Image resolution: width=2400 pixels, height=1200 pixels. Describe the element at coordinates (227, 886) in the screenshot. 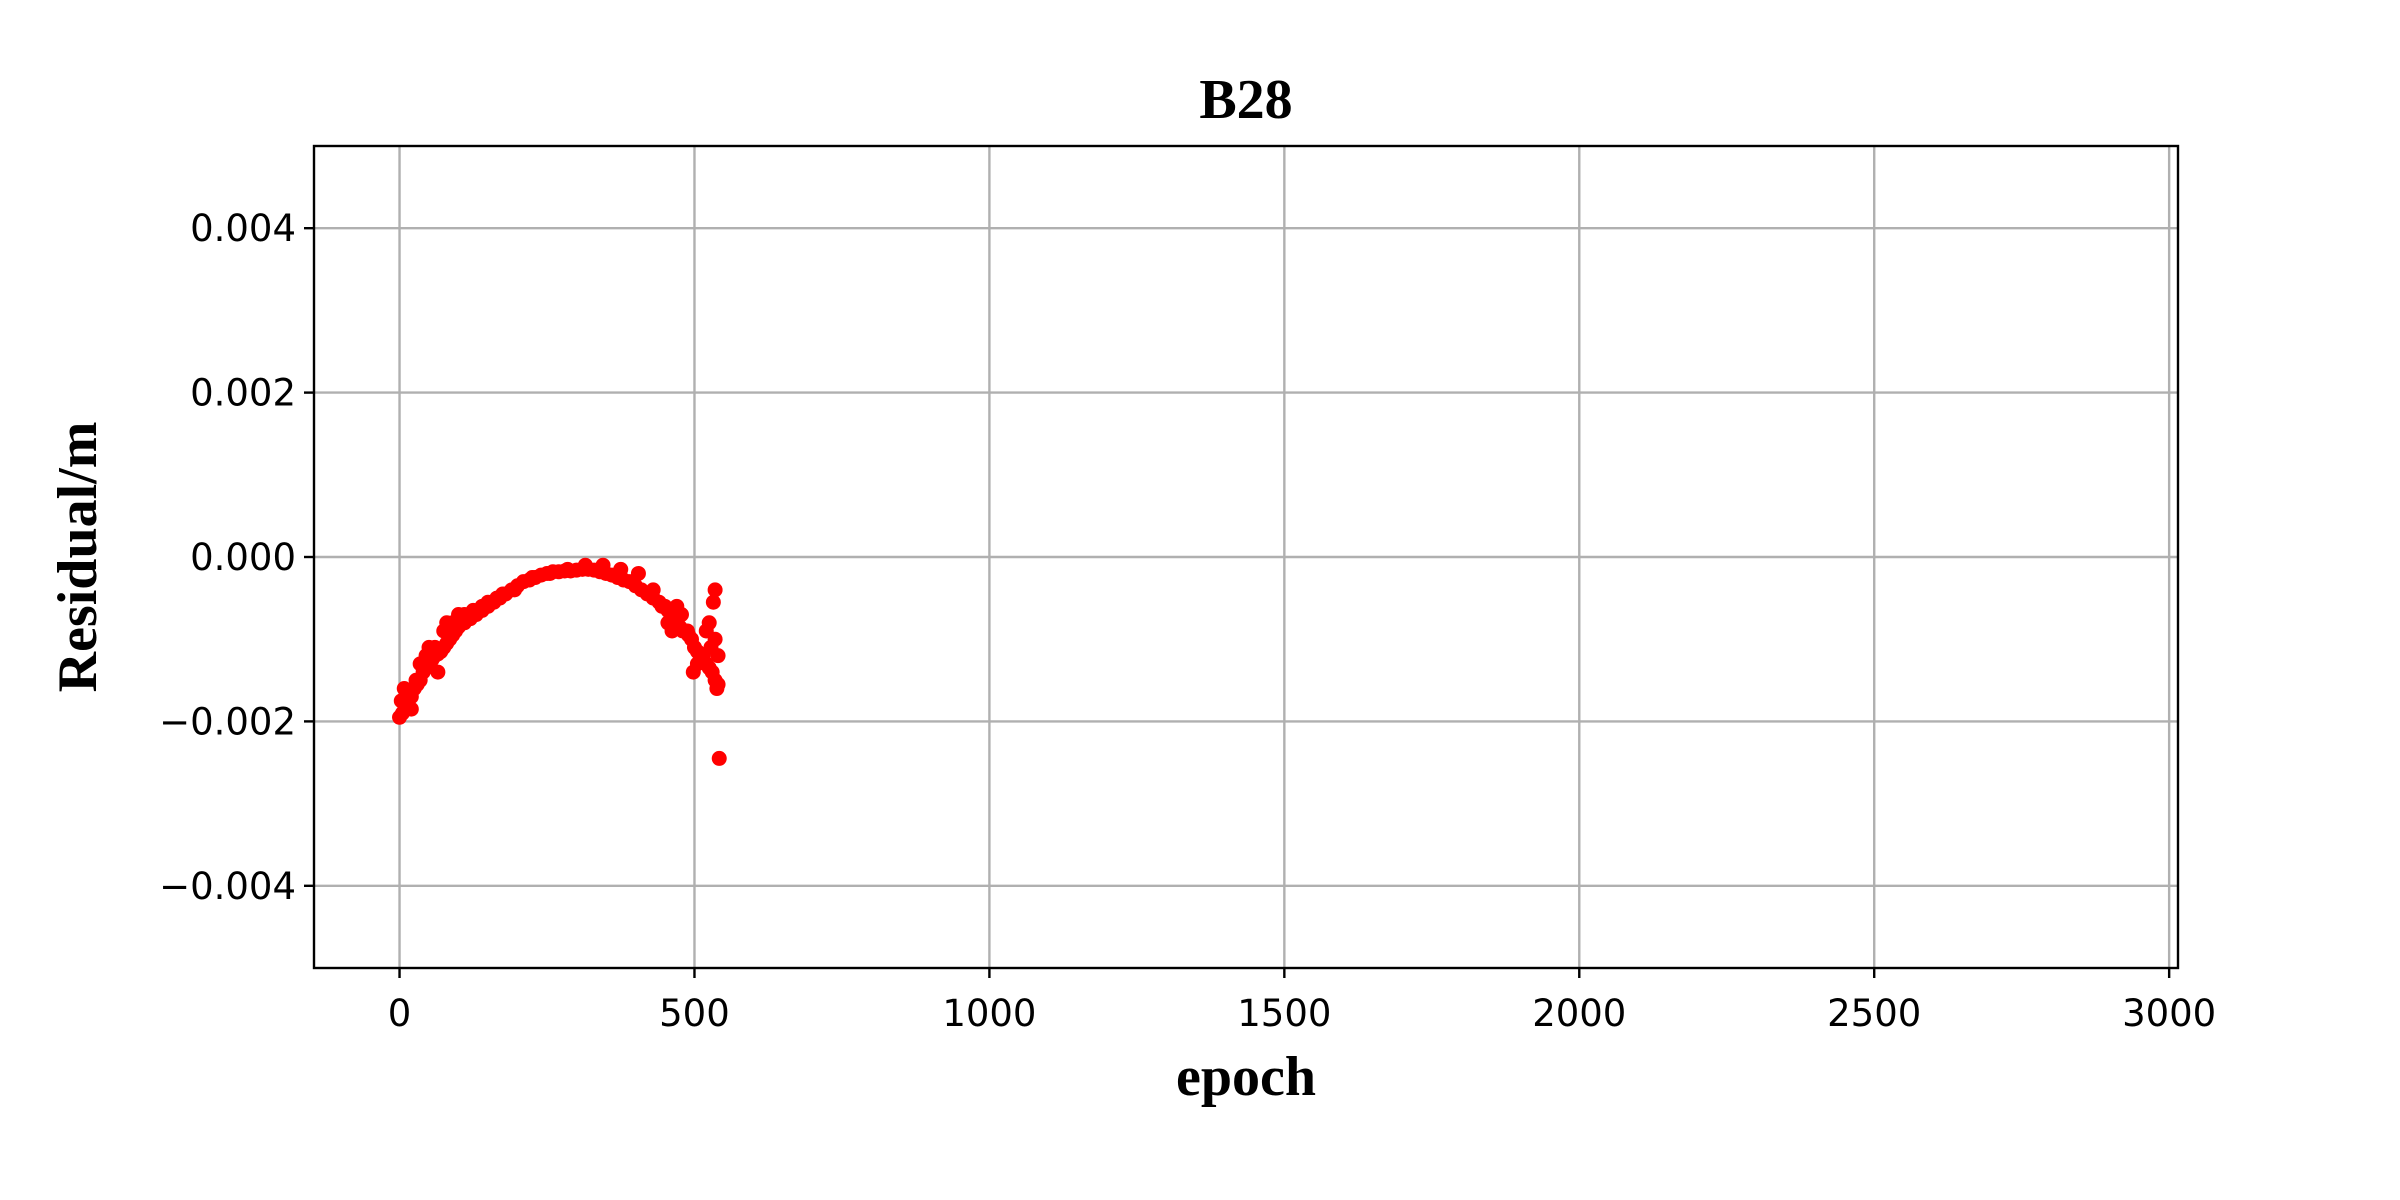

I see `y-tick-label: −0.004` at that location.